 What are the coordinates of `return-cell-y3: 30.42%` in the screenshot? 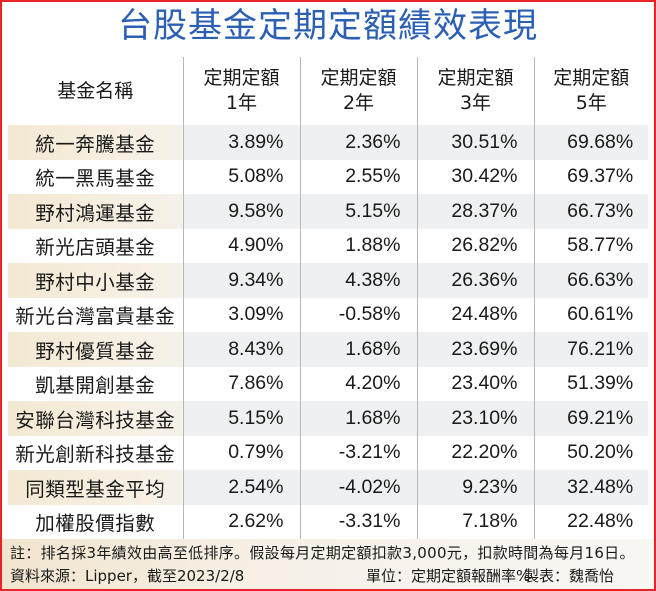 It's located at (475, 176).